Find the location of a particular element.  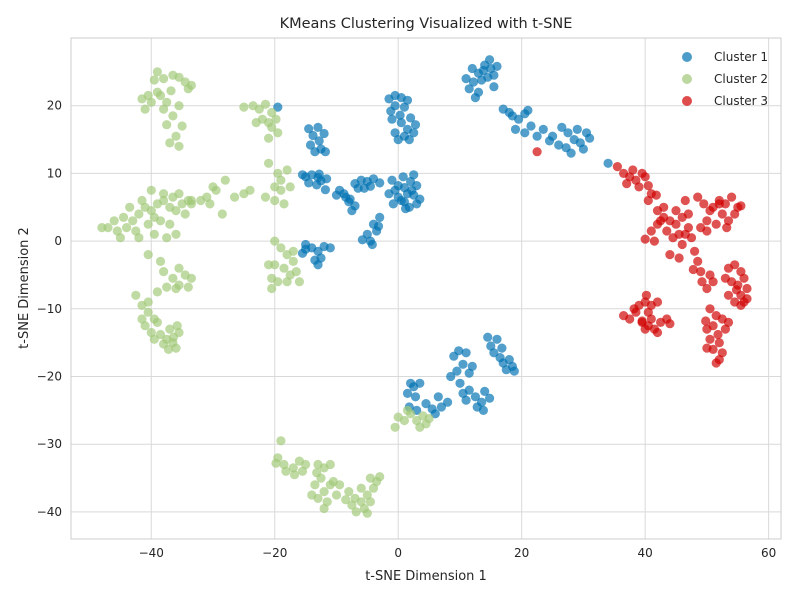

legend-item-cluster-2: Cluster 2 is located at coordinates (725, 79).